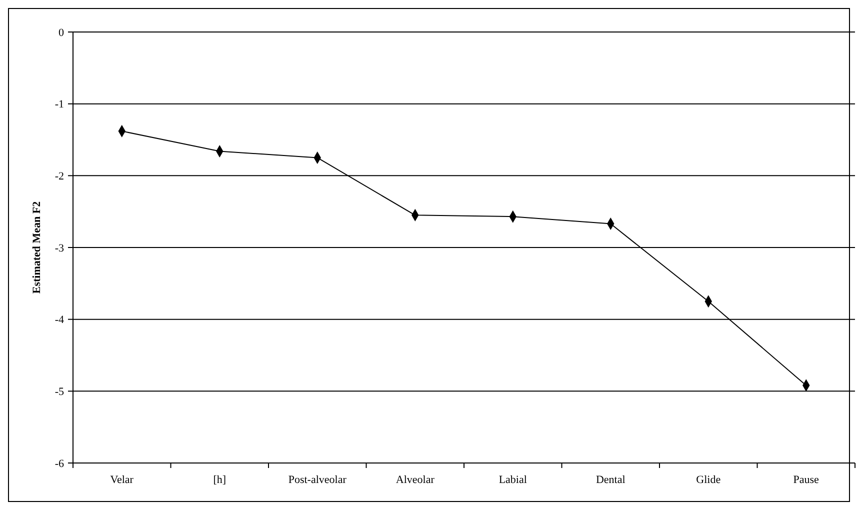  Describe the element at coordinates (59, 464) in the screenshot. I see `y-tick-label: -6` at that location.